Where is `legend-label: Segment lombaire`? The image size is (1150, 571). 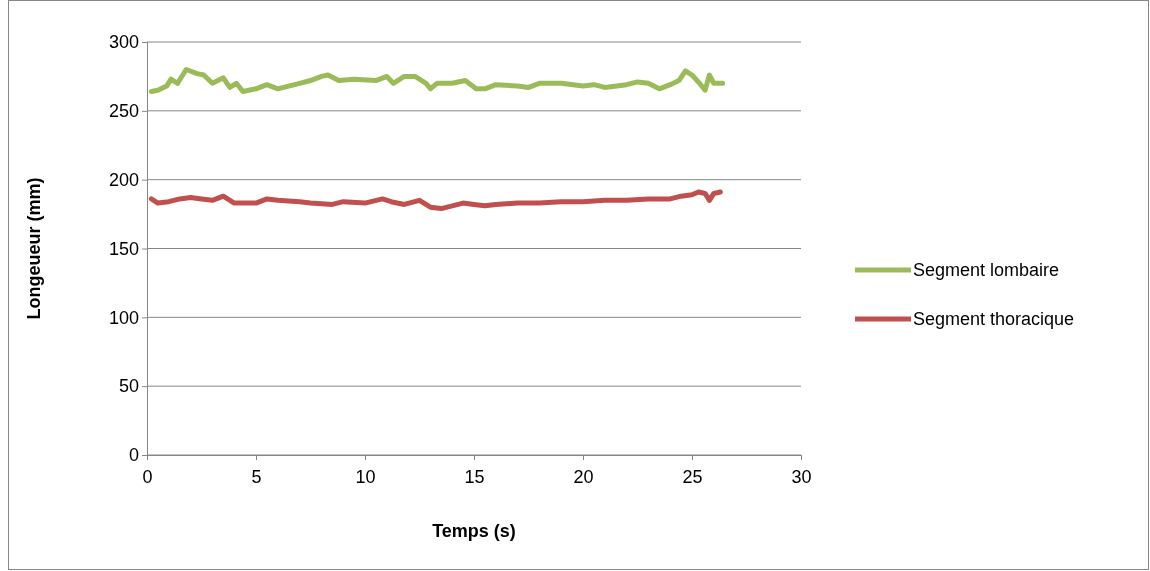 legend-label: Segment lombaire is located at coordinates (986, 270).